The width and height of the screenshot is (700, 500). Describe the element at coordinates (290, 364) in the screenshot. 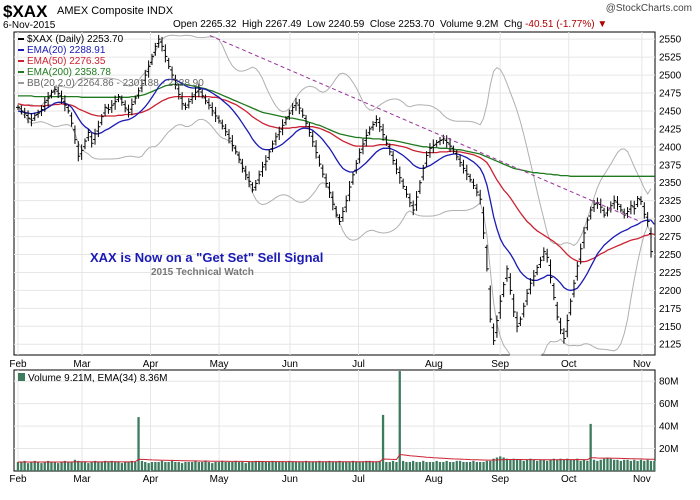

I see `x-tick-label: Jun` at that location.